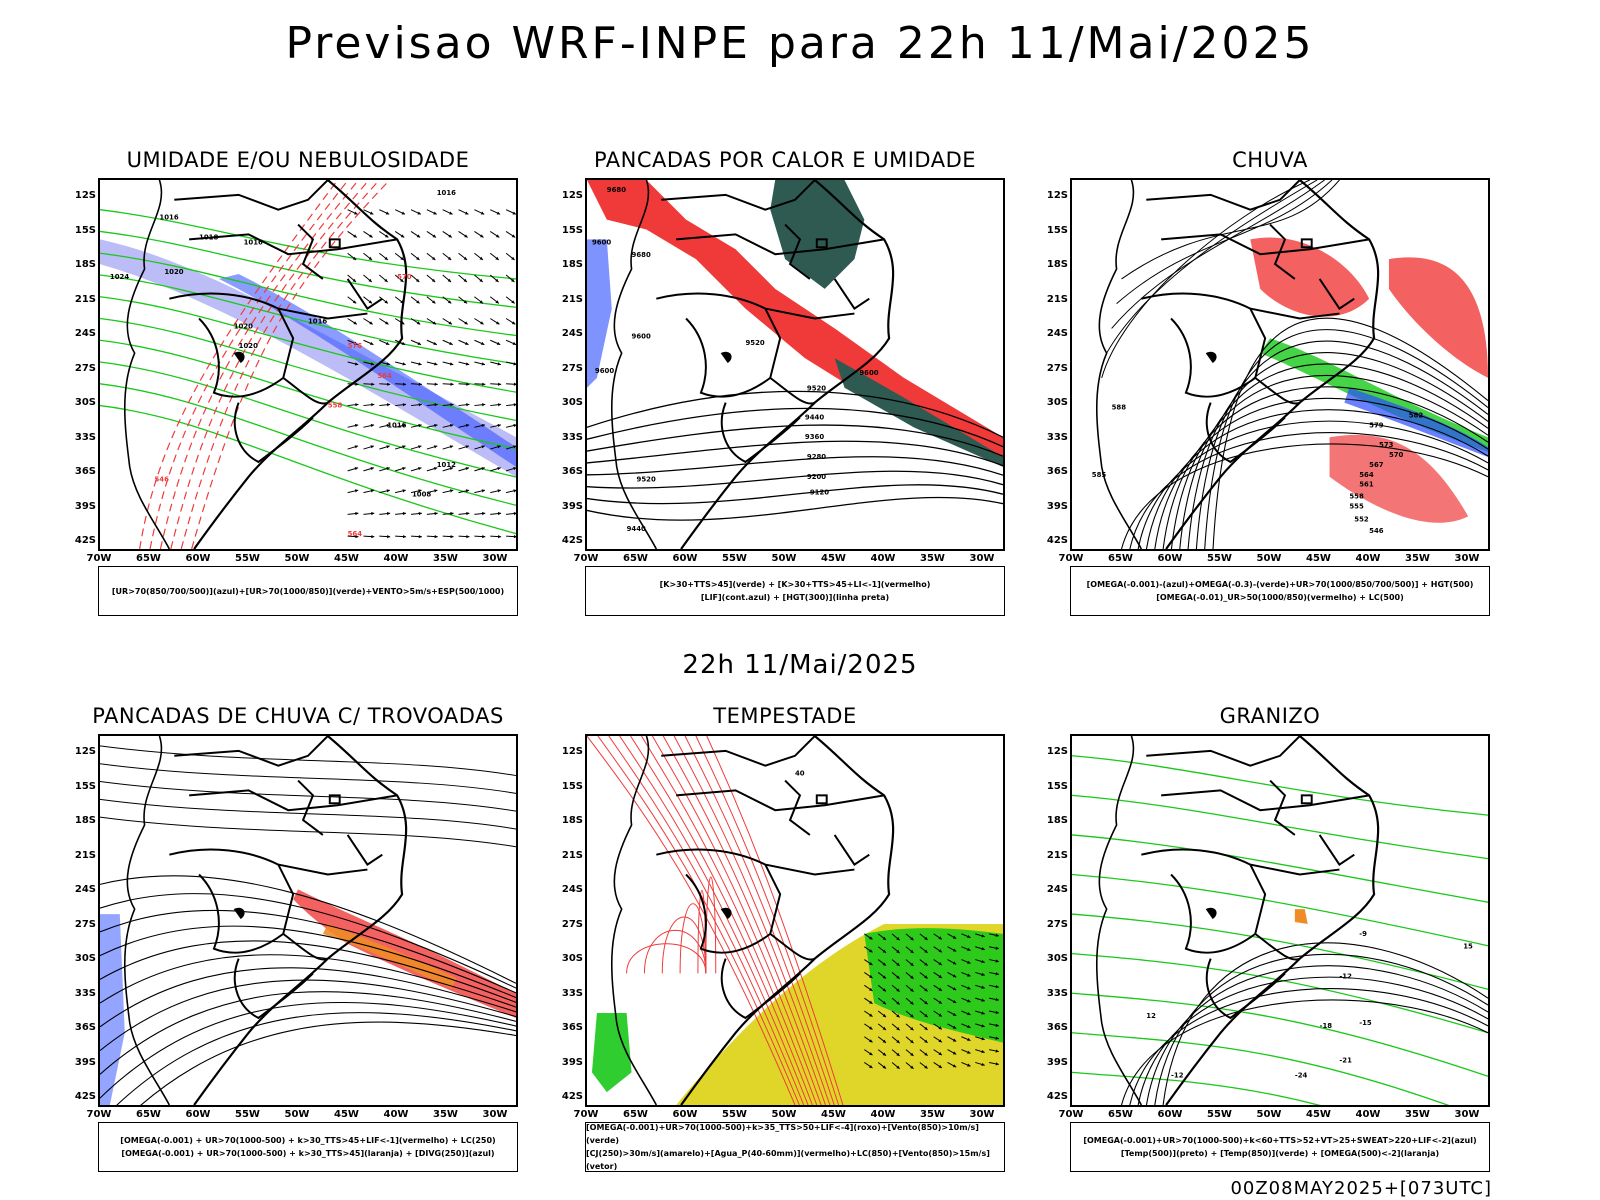  What do you see at coordinates (1326, 1026) in the screenshot?
I see `contour-label: -18` at bounding box center [1326, 1026].